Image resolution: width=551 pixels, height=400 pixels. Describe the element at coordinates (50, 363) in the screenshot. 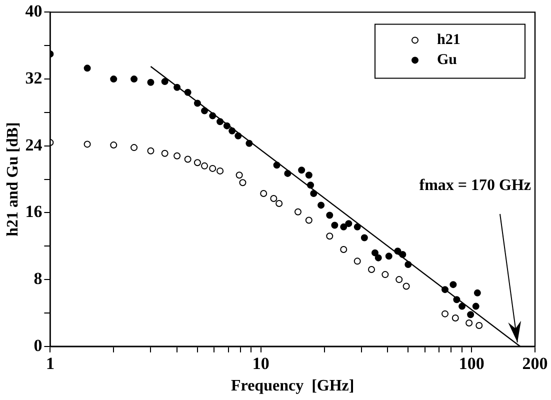

I see `x-tick-label: 1` at that location.